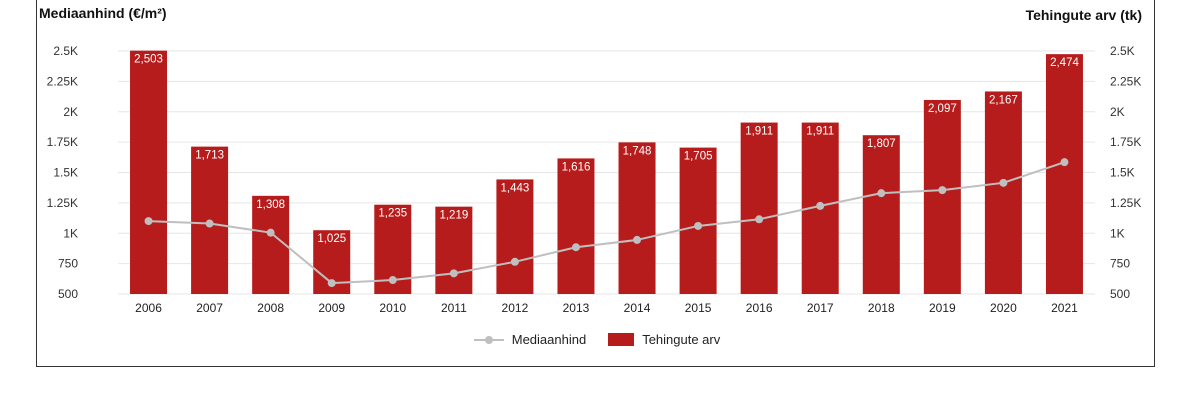 This screenshot has width=1194, height=415. Describe the element at coordinates (881, 144) in the screenshot. I see `bar-data-label: 1,807` at that location.